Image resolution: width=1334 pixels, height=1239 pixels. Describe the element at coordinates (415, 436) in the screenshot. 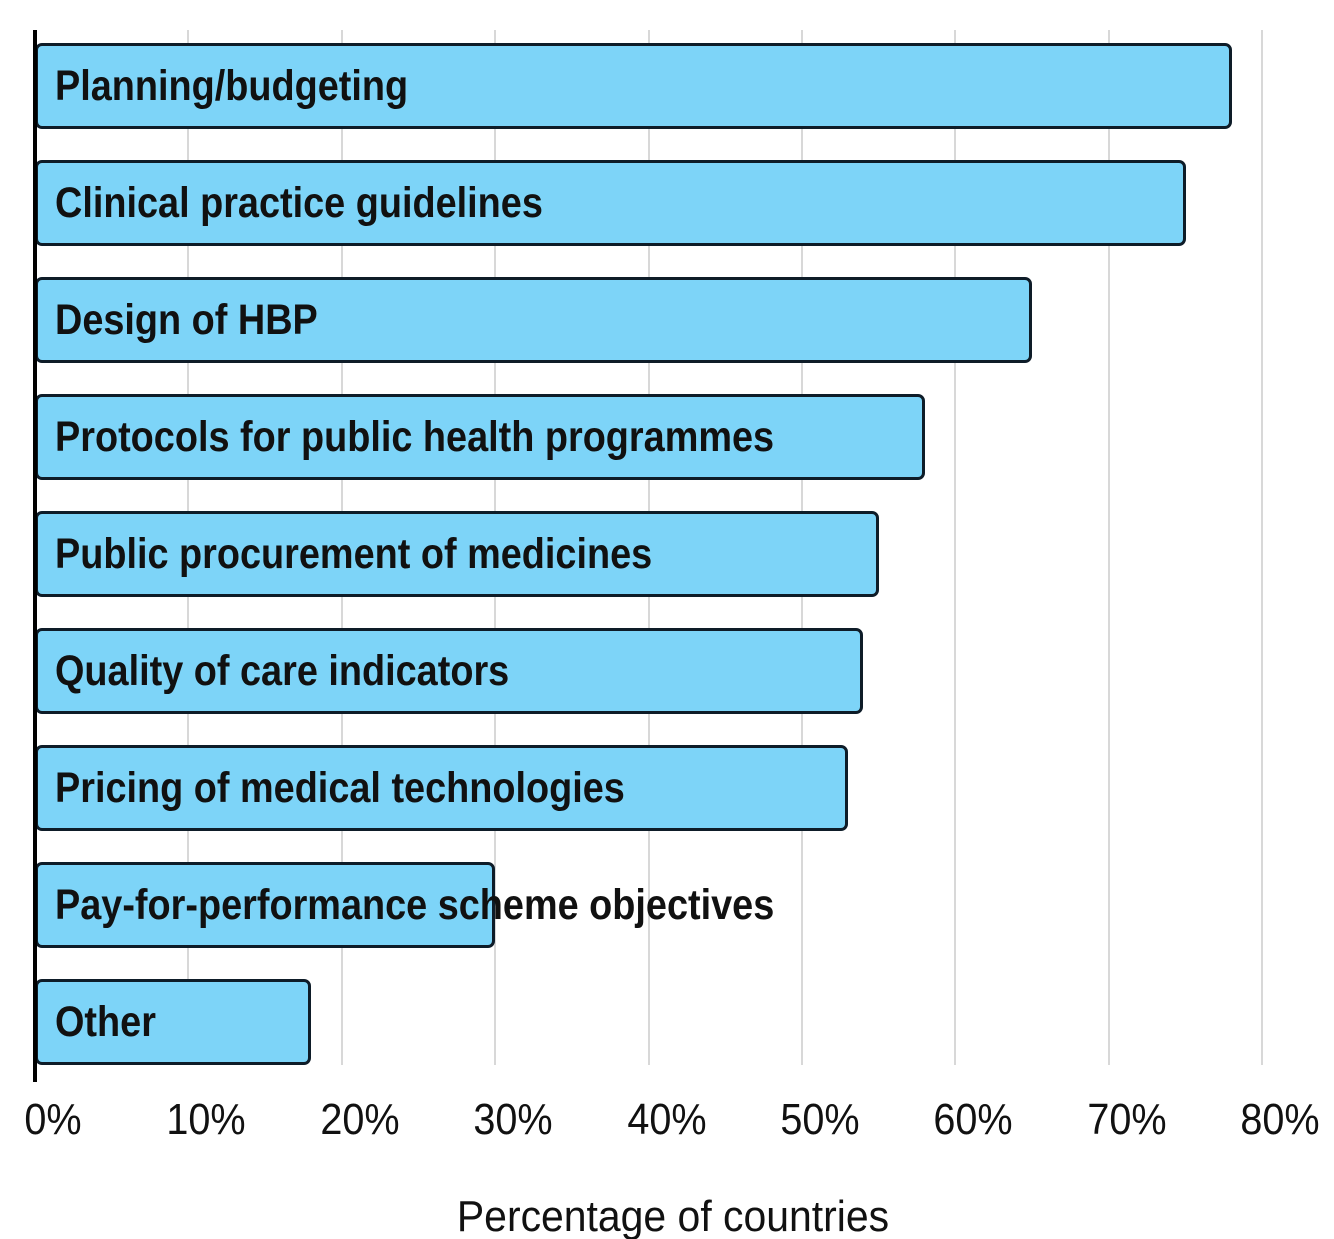

I see `bar-label: Protocols for public health programmes` at that location.